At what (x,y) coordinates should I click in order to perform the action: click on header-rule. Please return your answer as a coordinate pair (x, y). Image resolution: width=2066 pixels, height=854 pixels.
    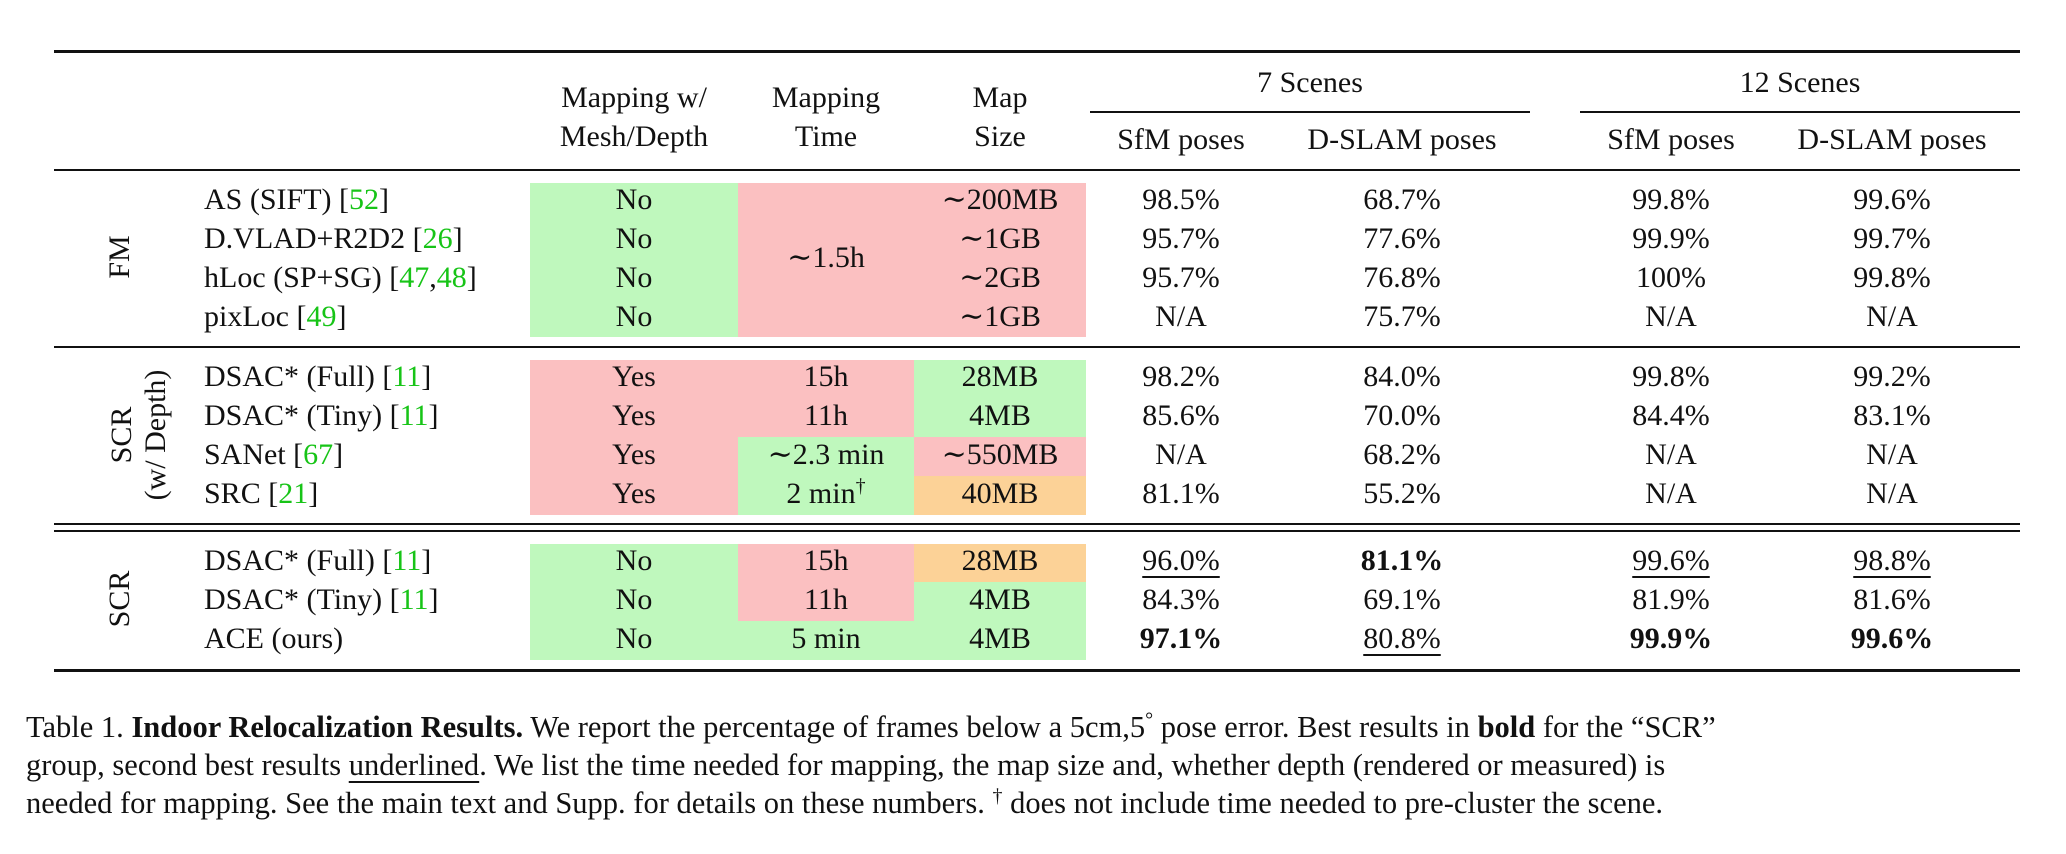
    Looking at the image, I should click on (1037, 170).